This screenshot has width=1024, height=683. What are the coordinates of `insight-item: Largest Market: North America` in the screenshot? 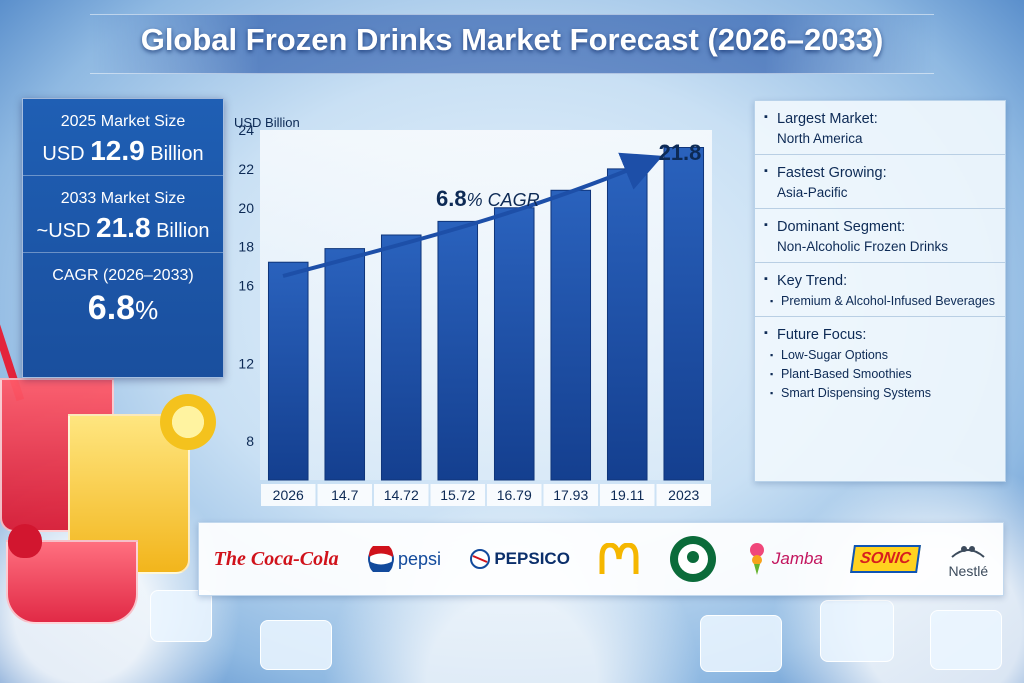 It's located at (880, 128).